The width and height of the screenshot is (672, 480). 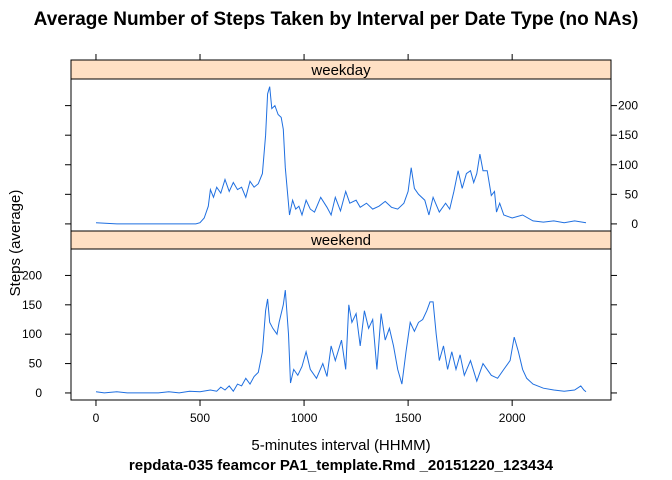 What do you see at coordinates (36, 364) in the screenshot?
I see `y-tick-label-weekend-50: 50` at bounding box center [36, 364].